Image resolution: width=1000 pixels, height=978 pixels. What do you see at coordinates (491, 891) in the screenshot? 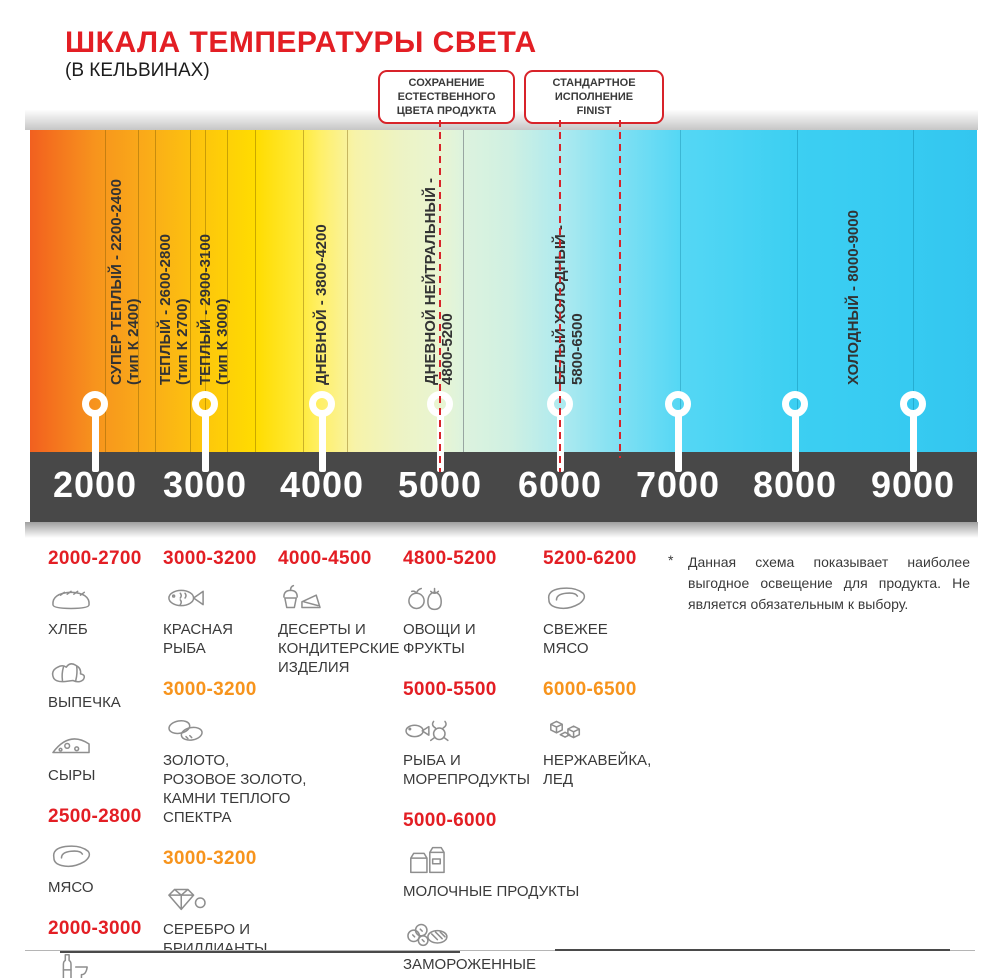
I see `legend-item-label: МОЛОЧНЫЕ ПРОДУКТЫ` at bounding box center [491, 891].